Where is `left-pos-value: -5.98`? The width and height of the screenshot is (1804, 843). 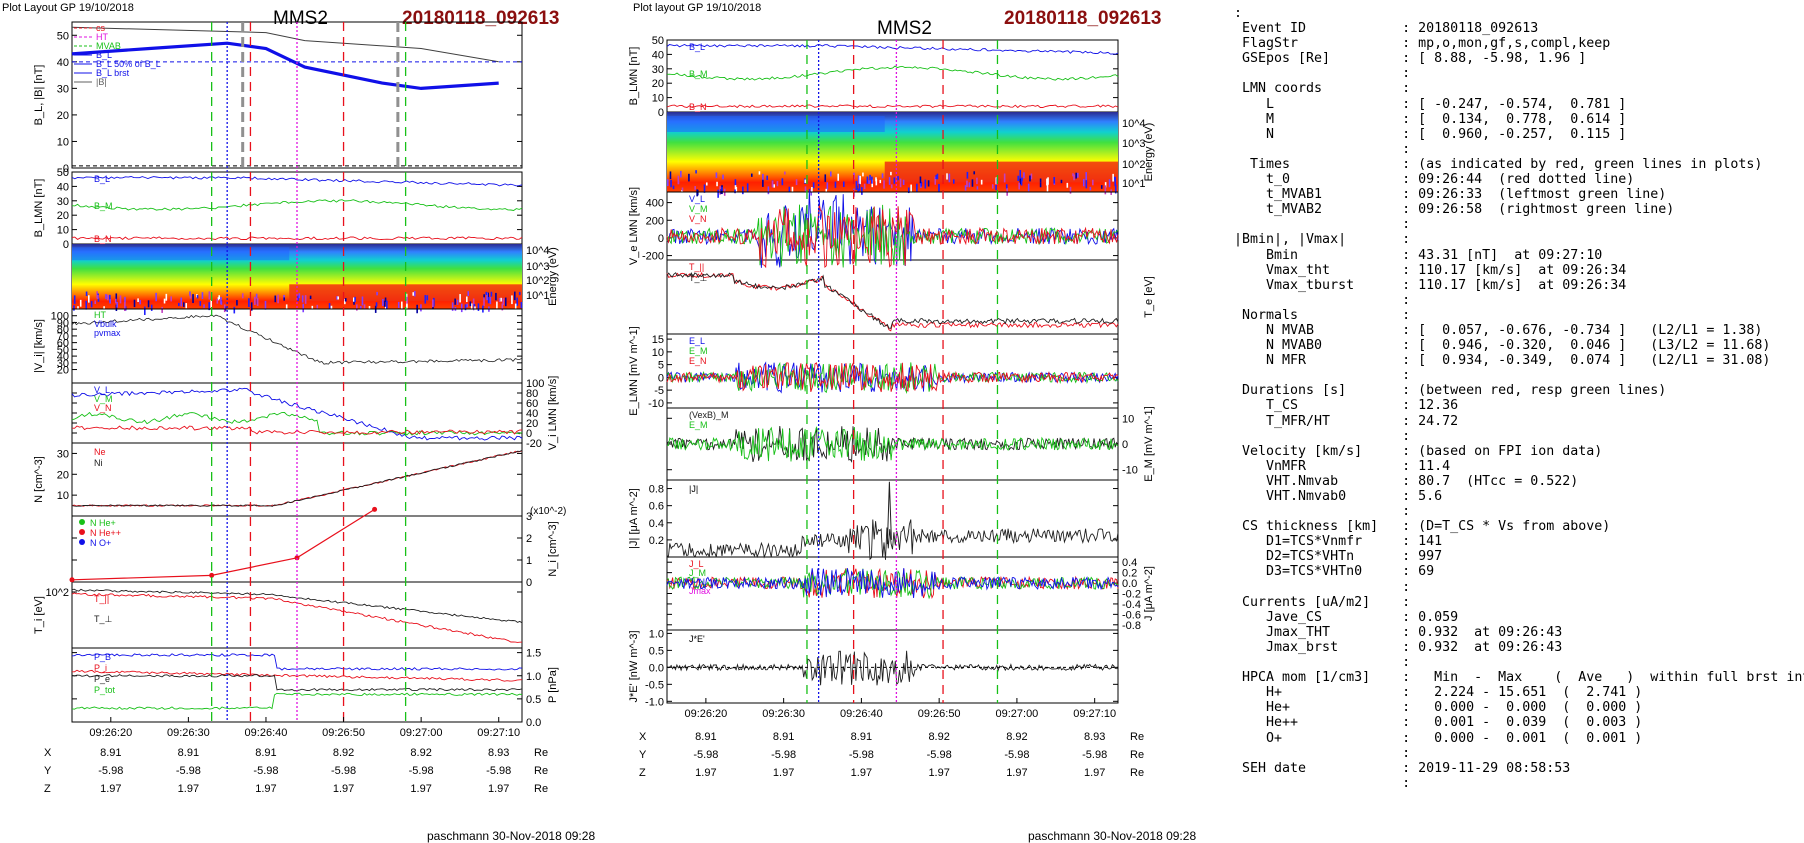
left-pos-value: -5.98 is located at coordinates (265, 771).